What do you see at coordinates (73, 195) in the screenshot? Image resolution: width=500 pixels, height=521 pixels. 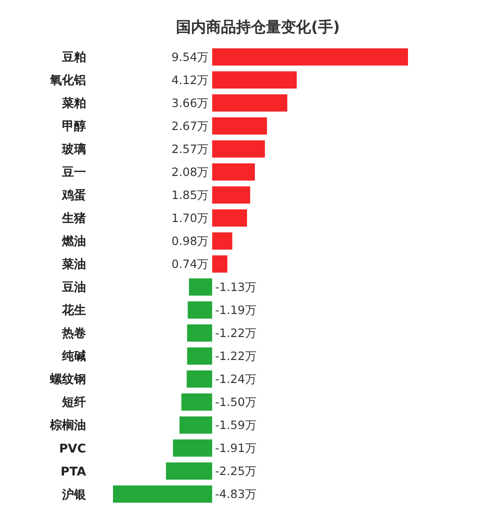 I see `y-tick-label: 鸡蛋` at bounding box center [73, 195].